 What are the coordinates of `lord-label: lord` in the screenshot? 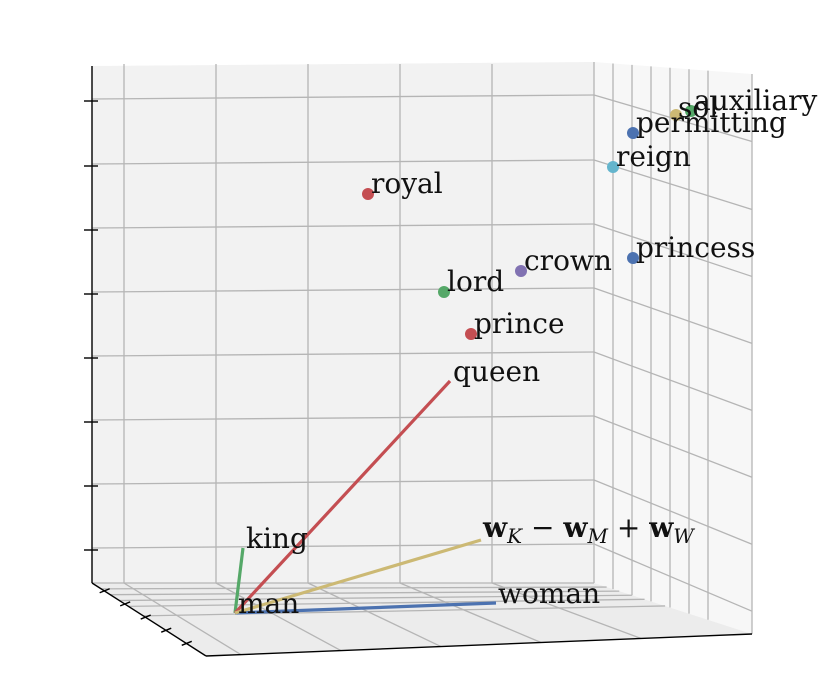 It's located at (475, 281).